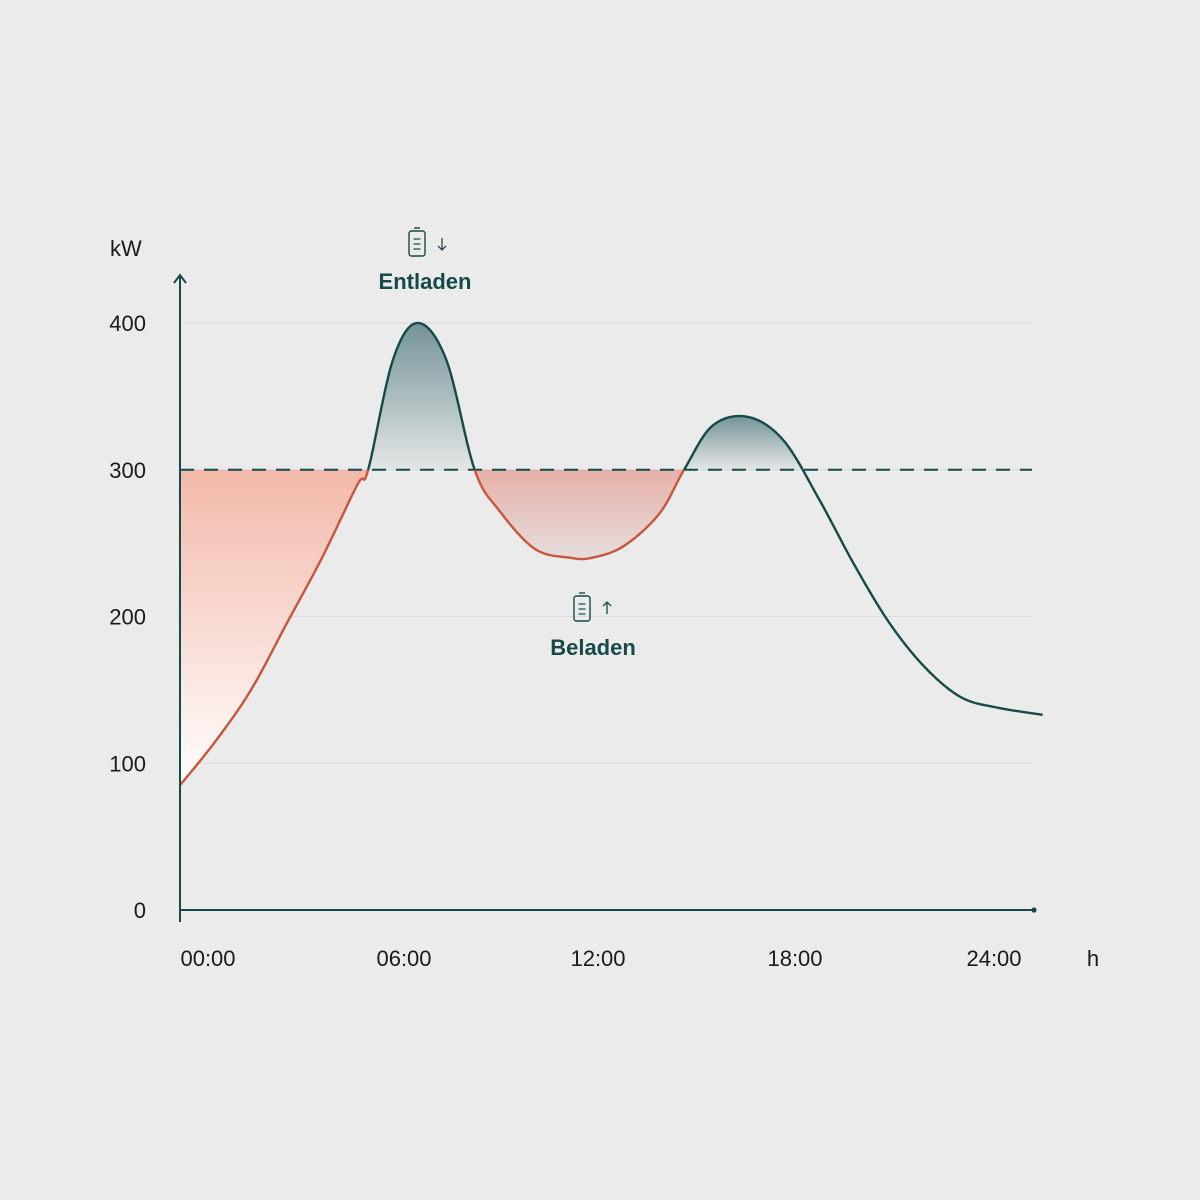 The height and width of the screenshot is (1200, 1200). Describe the element at coordinates (127, 763) in the screenshot. I see `y-tick-label: 100` at that location.